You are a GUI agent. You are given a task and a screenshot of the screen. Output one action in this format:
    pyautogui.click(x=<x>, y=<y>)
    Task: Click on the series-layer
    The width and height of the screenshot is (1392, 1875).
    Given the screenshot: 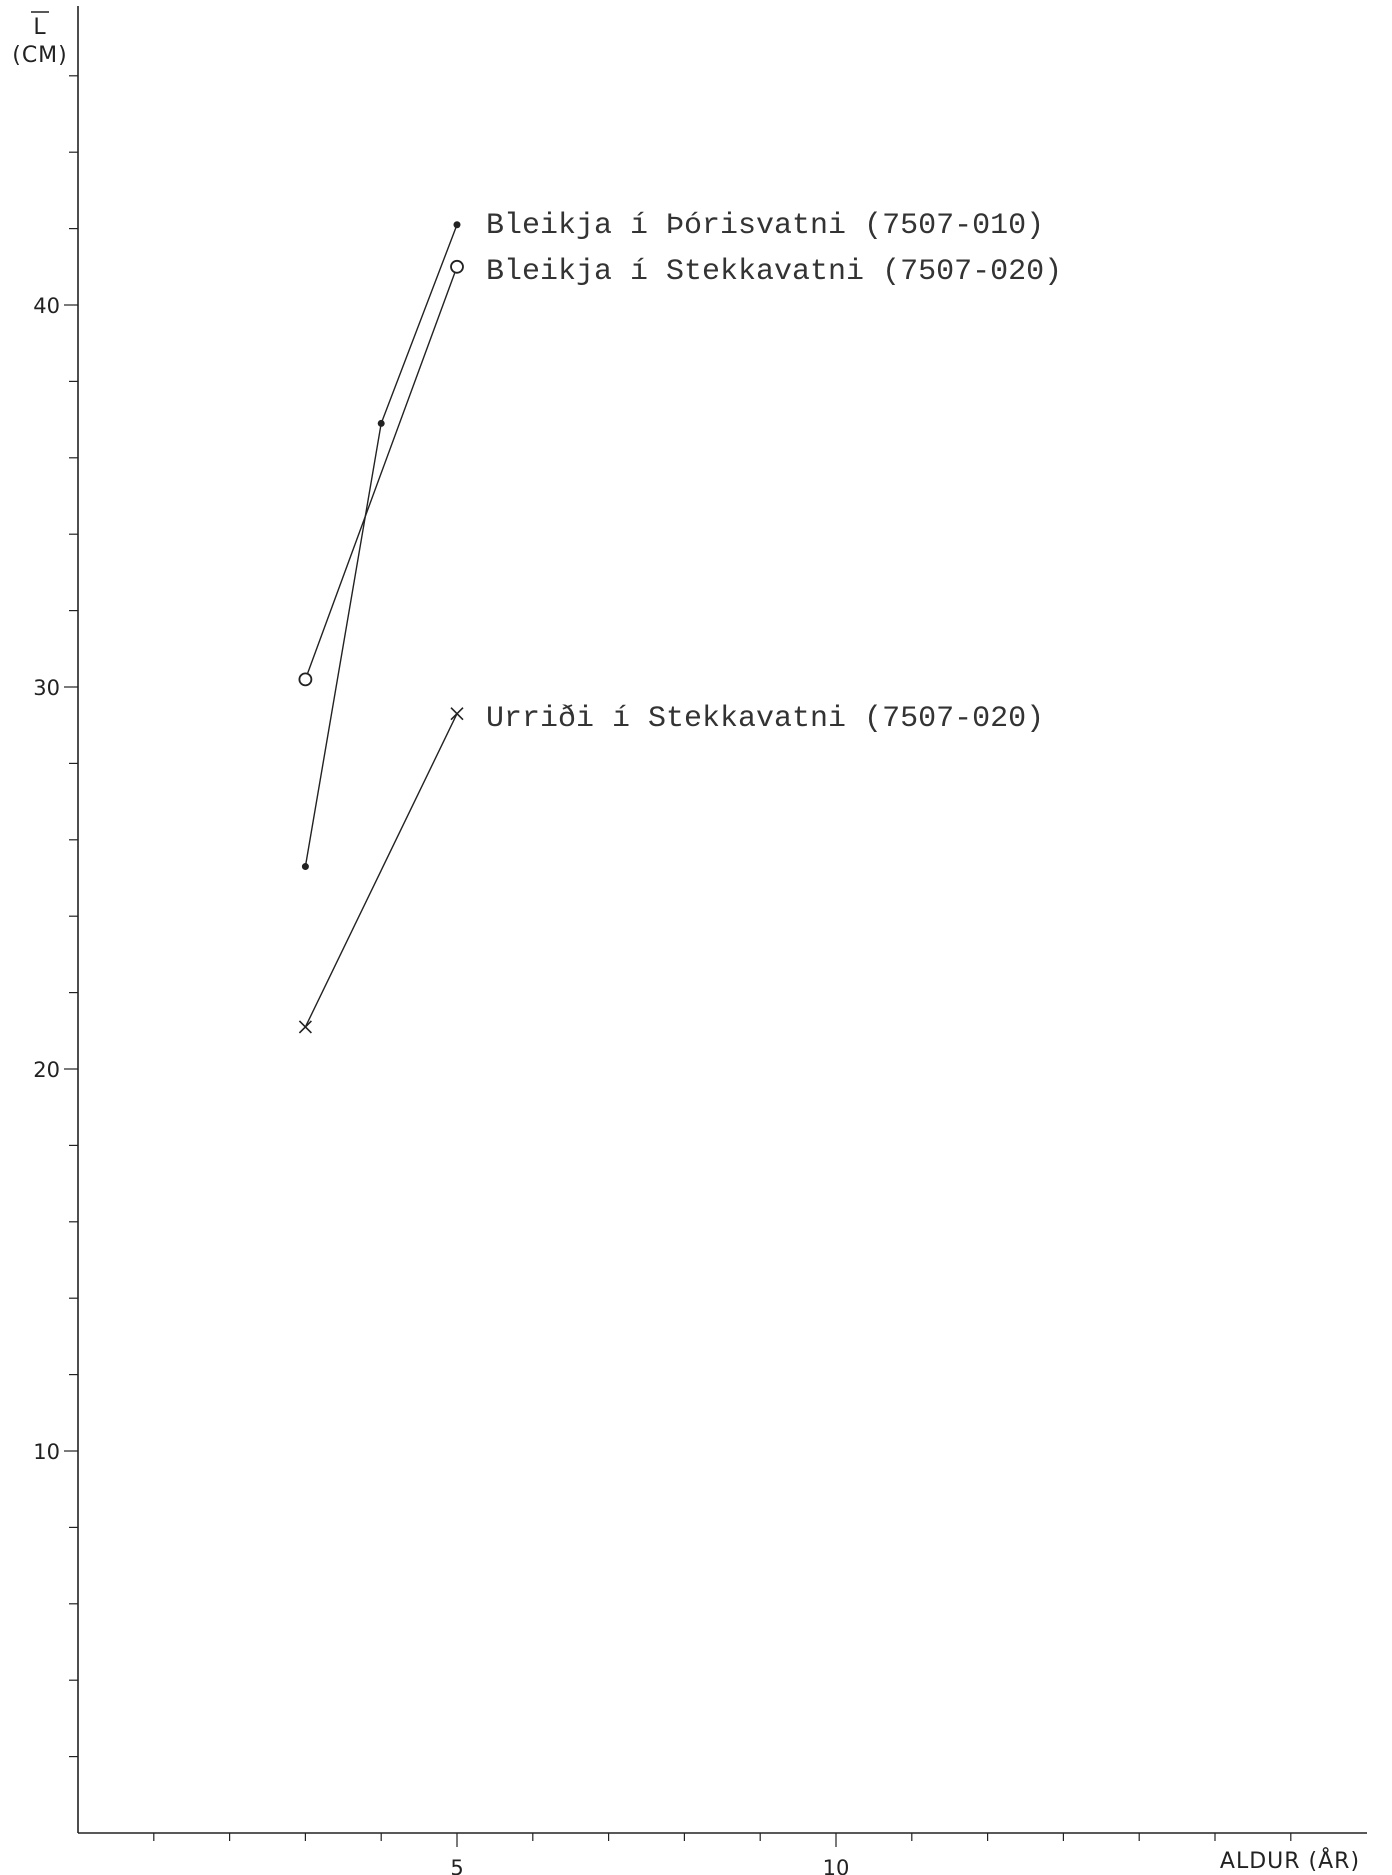 What is the action you would take?
    pyautogui.click(x=381, y=627)
    